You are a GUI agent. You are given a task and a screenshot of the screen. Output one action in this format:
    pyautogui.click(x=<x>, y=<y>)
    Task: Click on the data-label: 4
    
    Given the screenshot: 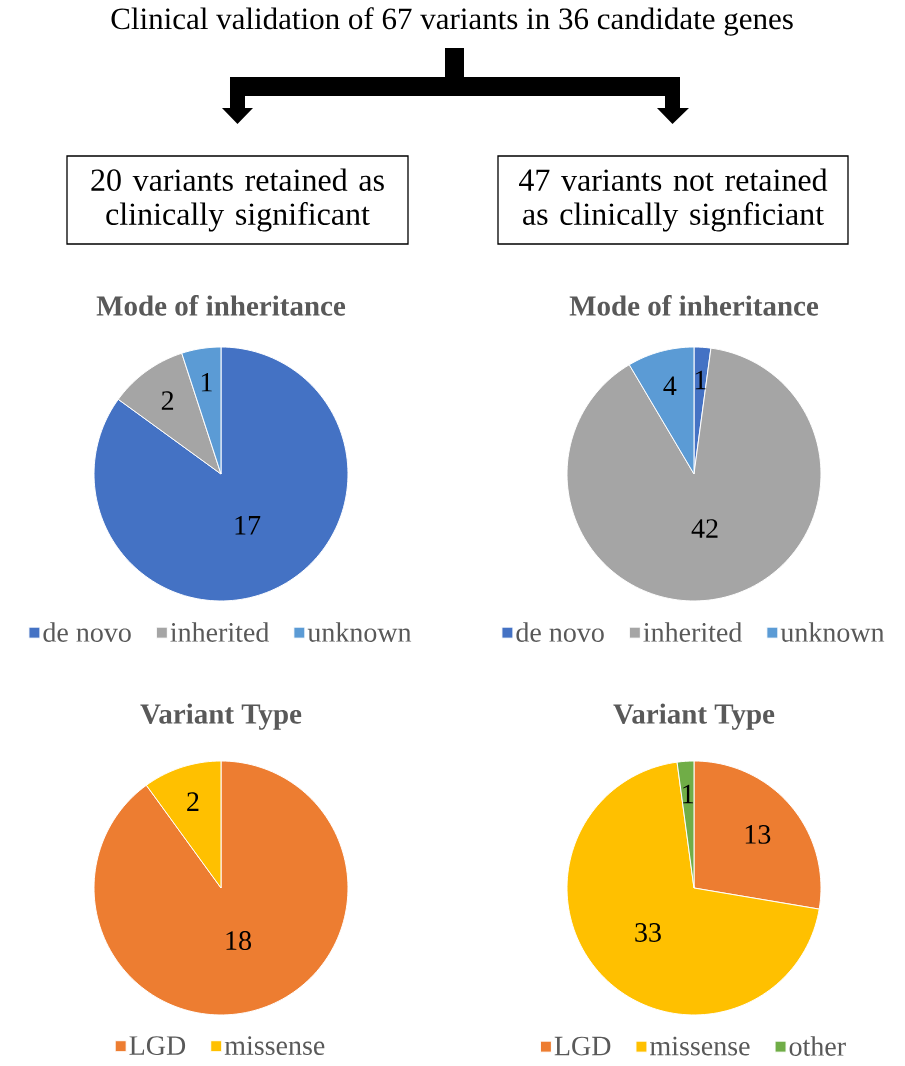 What is the action you would take?
    pyautogui.click(x=670, y=385)
    